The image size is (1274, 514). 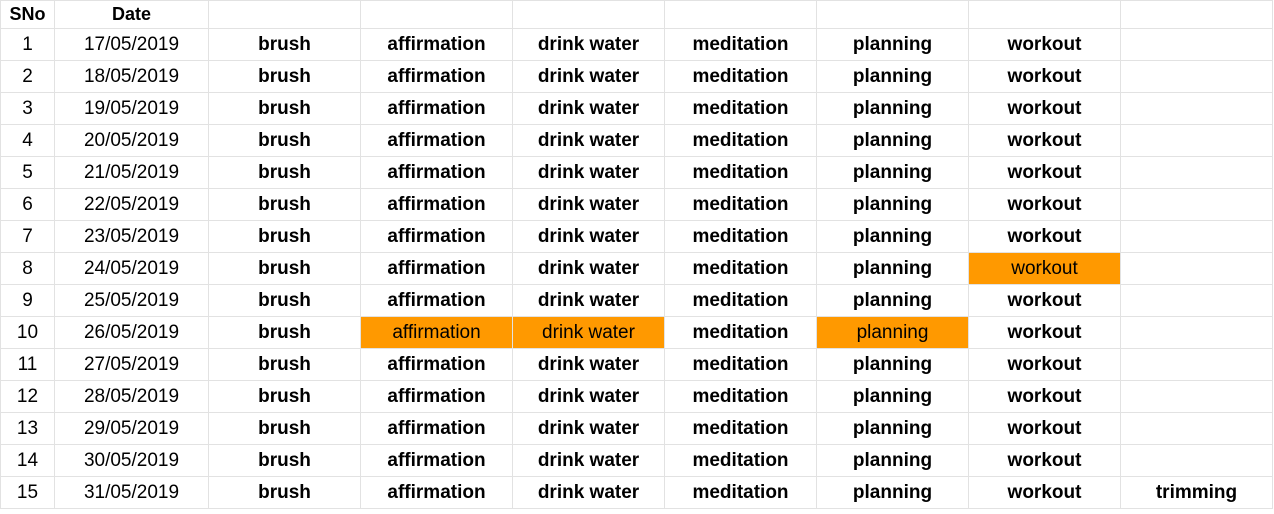 What do you see at coordinates (27, 492) in the screenshot?
I see `cell-sno: 15` at bounding box center [27, 492].